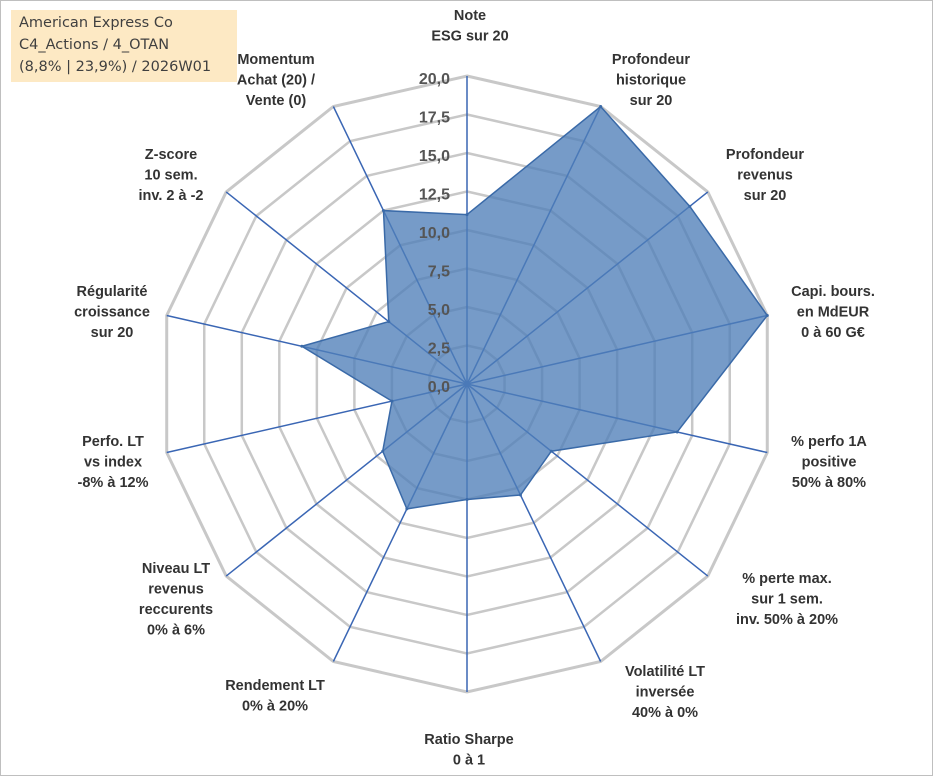  What do you see at coordinates (434, 118) in the screenshot?
I see `tick-label: 17,5` at bounding box center [434, 118].